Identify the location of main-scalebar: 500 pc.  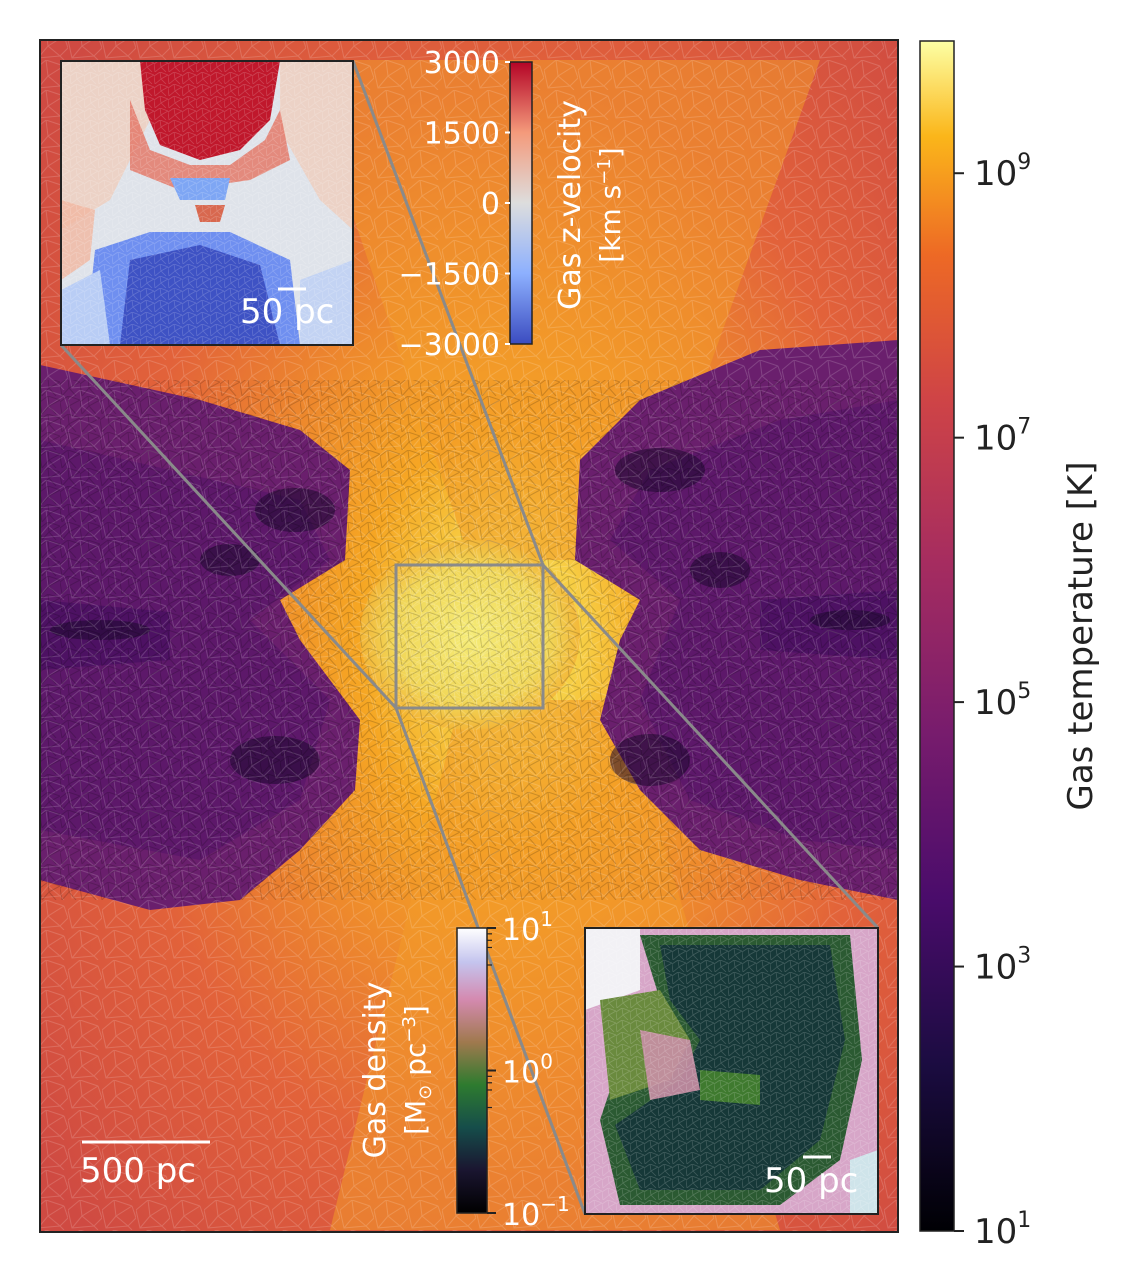
(145, 1165).